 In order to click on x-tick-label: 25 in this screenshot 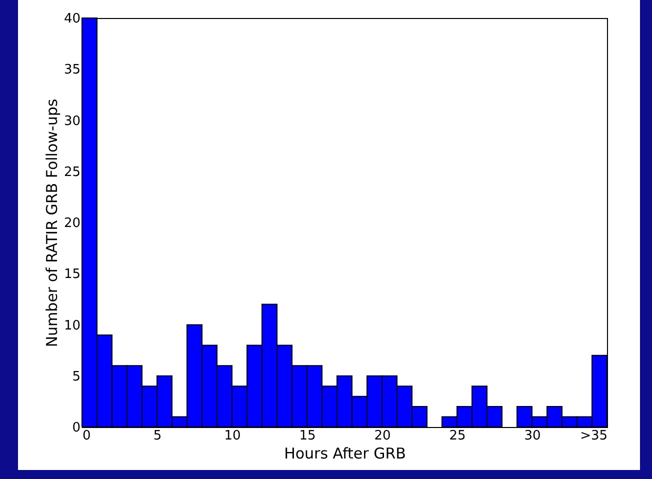, I will do `click(457, 436)`.